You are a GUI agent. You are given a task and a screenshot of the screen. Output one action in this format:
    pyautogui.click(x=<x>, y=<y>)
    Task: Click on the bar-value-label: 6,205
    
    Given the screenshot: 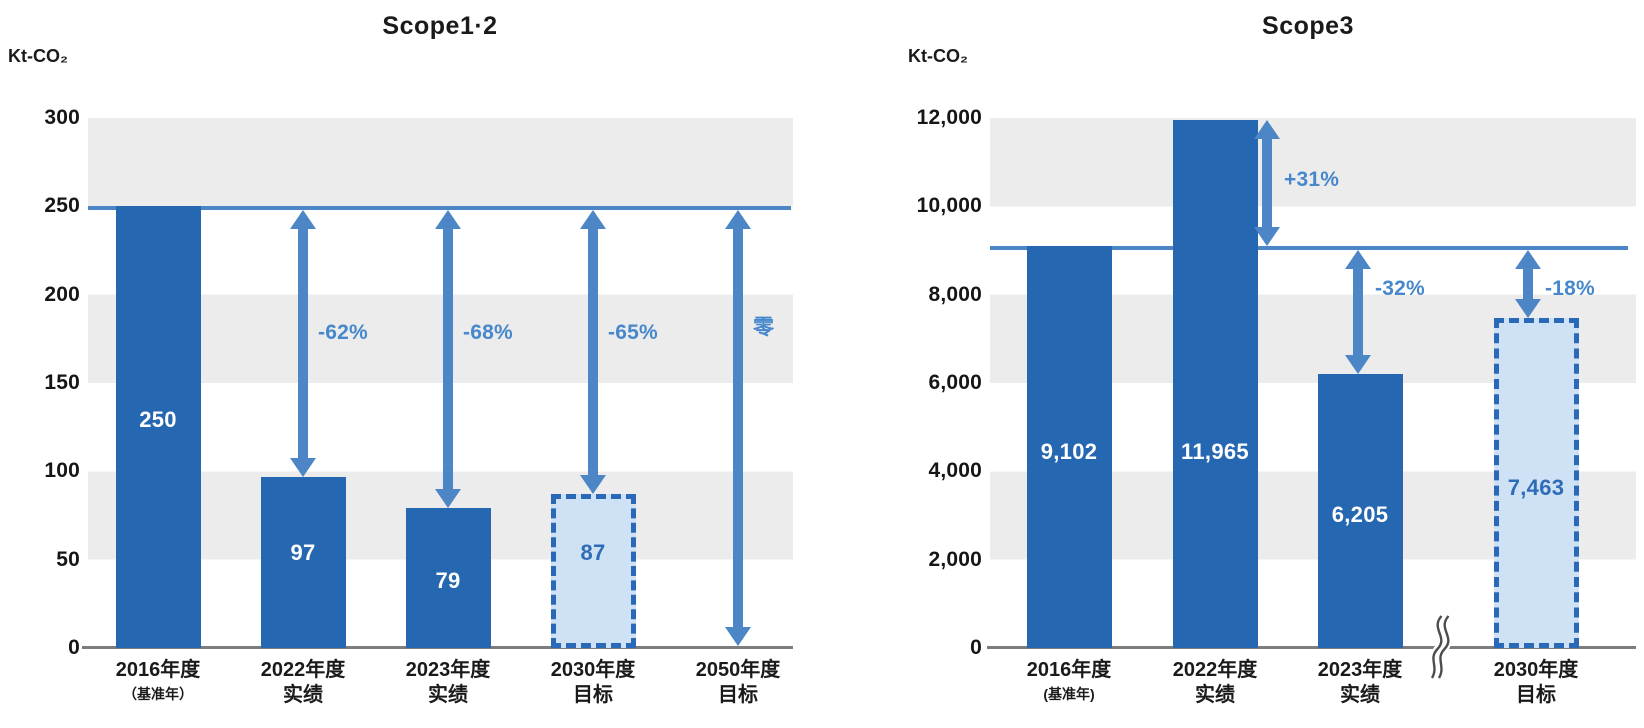 What is the action you would take?
    pyautogui.click(x=1360, y=514)
    